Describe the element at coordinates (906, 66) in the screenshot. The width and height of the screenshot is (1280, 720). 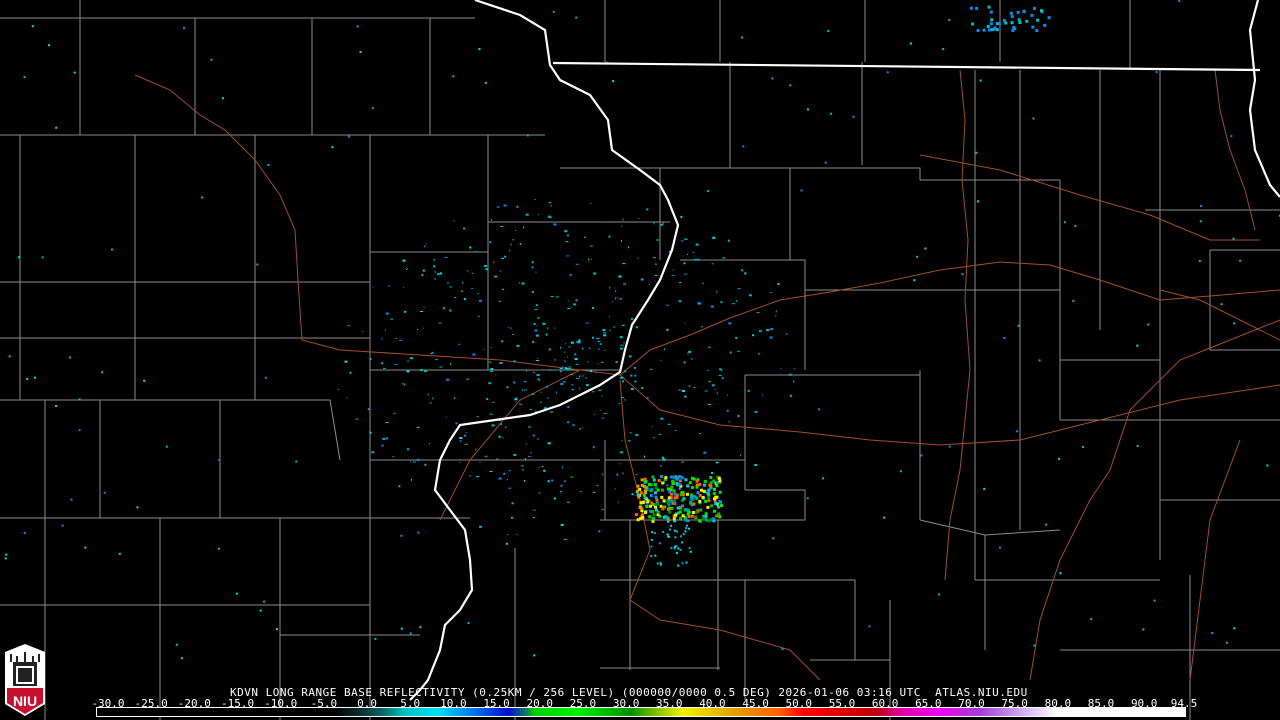
I see `state-line` at that location.